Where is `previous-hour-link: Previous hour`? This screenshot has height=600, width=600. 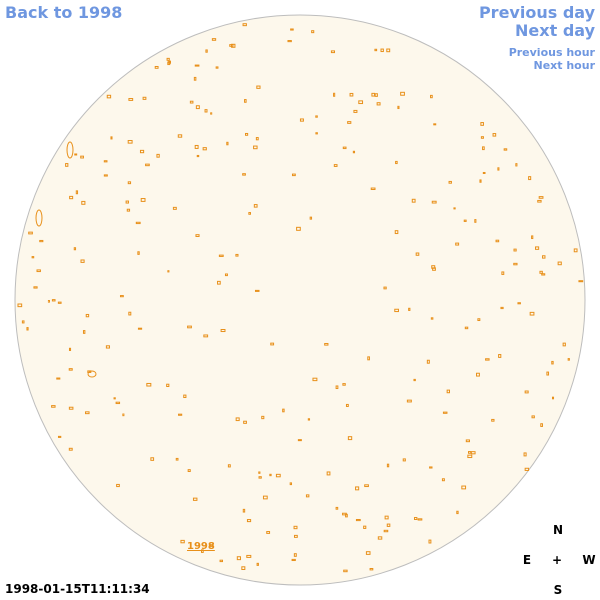 previous-hour-link: Previous hour is located at coordinates (551, 52).